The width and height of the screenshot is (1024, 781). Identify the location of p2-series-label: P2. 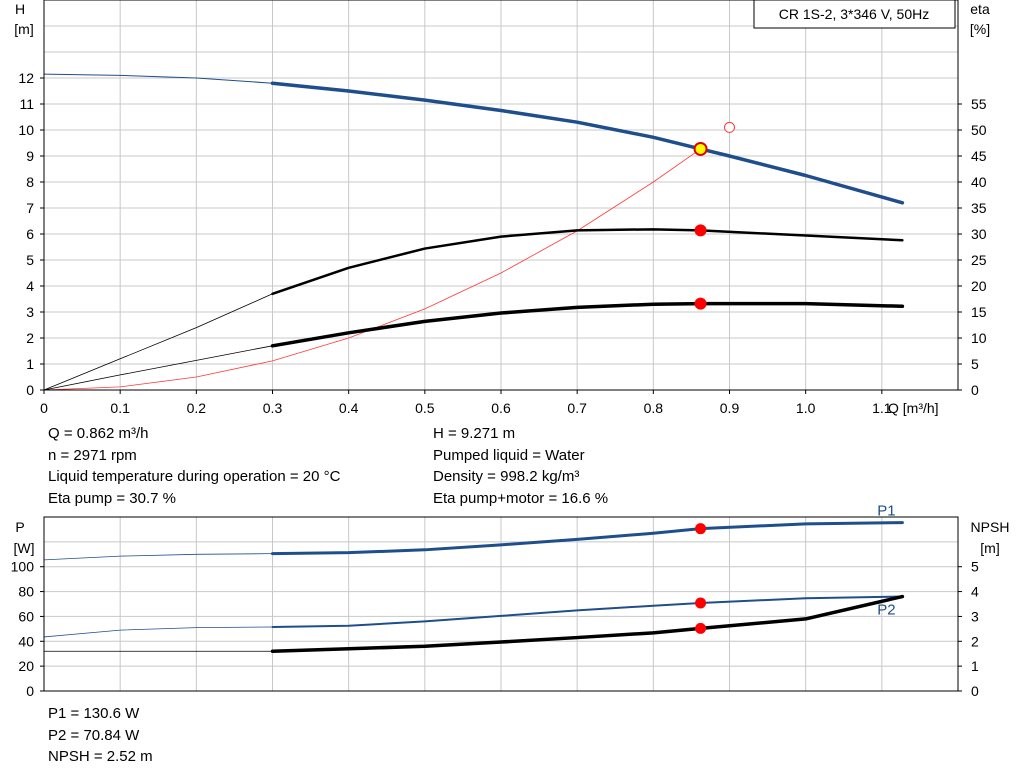
(886, 610).